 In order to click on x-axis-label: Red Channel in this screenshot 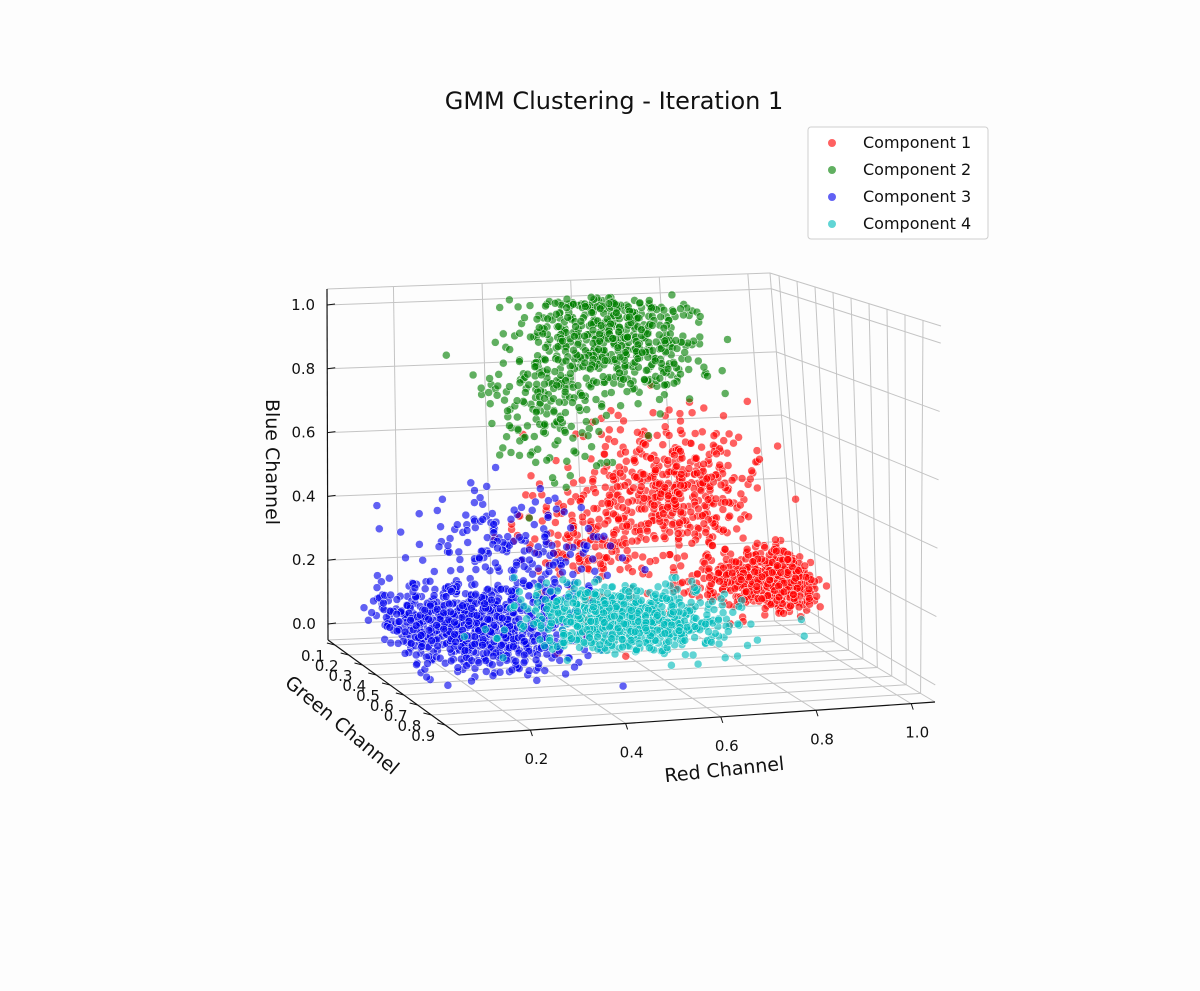, I will do `click(724, 770)`.